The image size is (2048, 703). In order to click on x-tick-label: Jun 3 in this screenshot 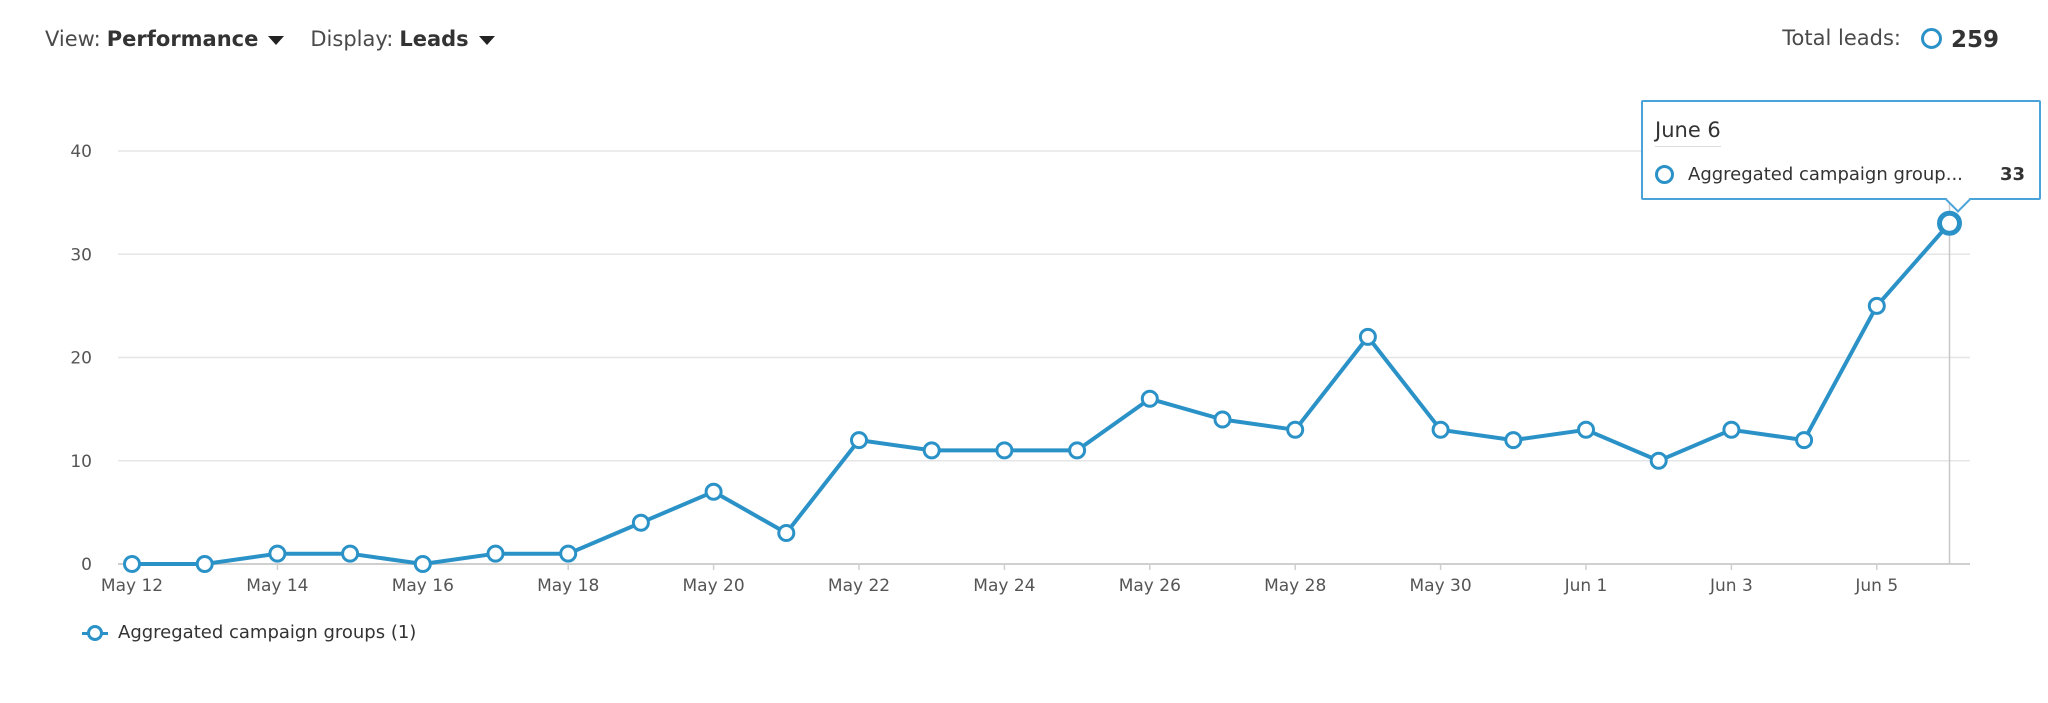, I will do `click(1731, 586)`.